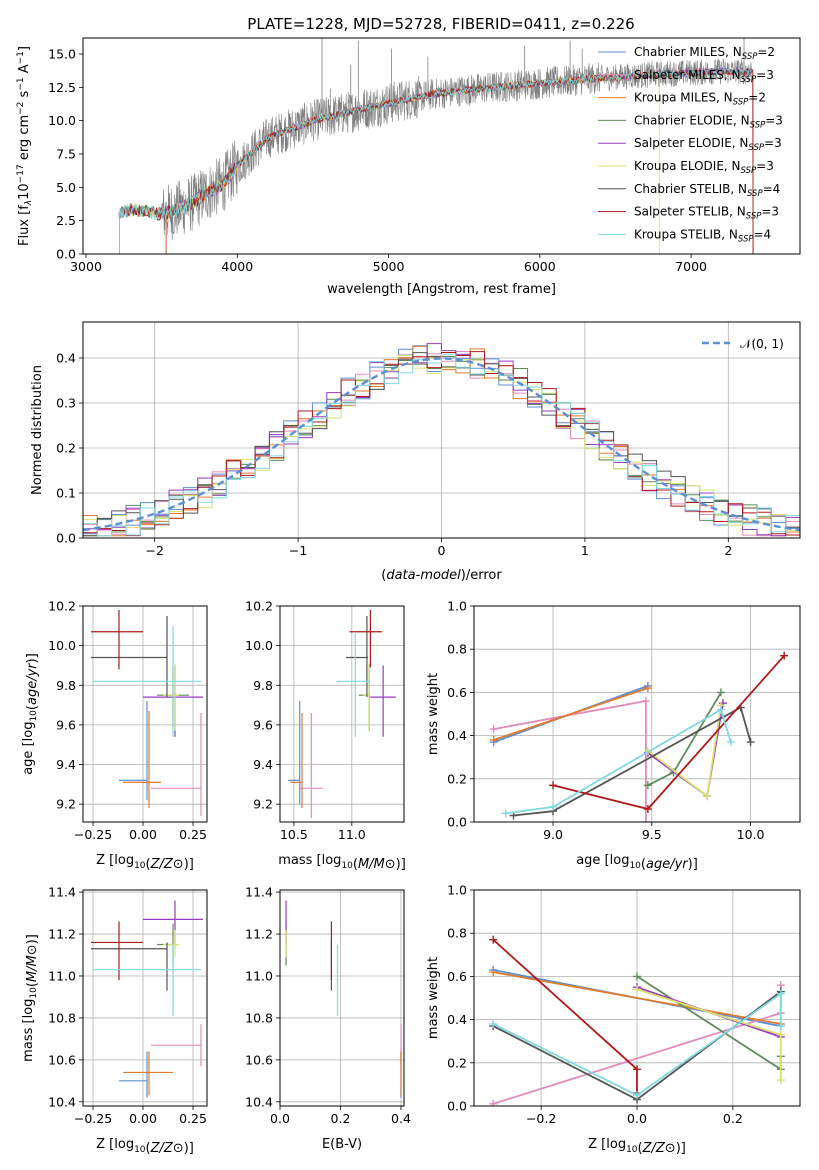 This screenshot has width=819, height=1170. I want to click on y-tick-label: 10.8, so click(62, 1017).